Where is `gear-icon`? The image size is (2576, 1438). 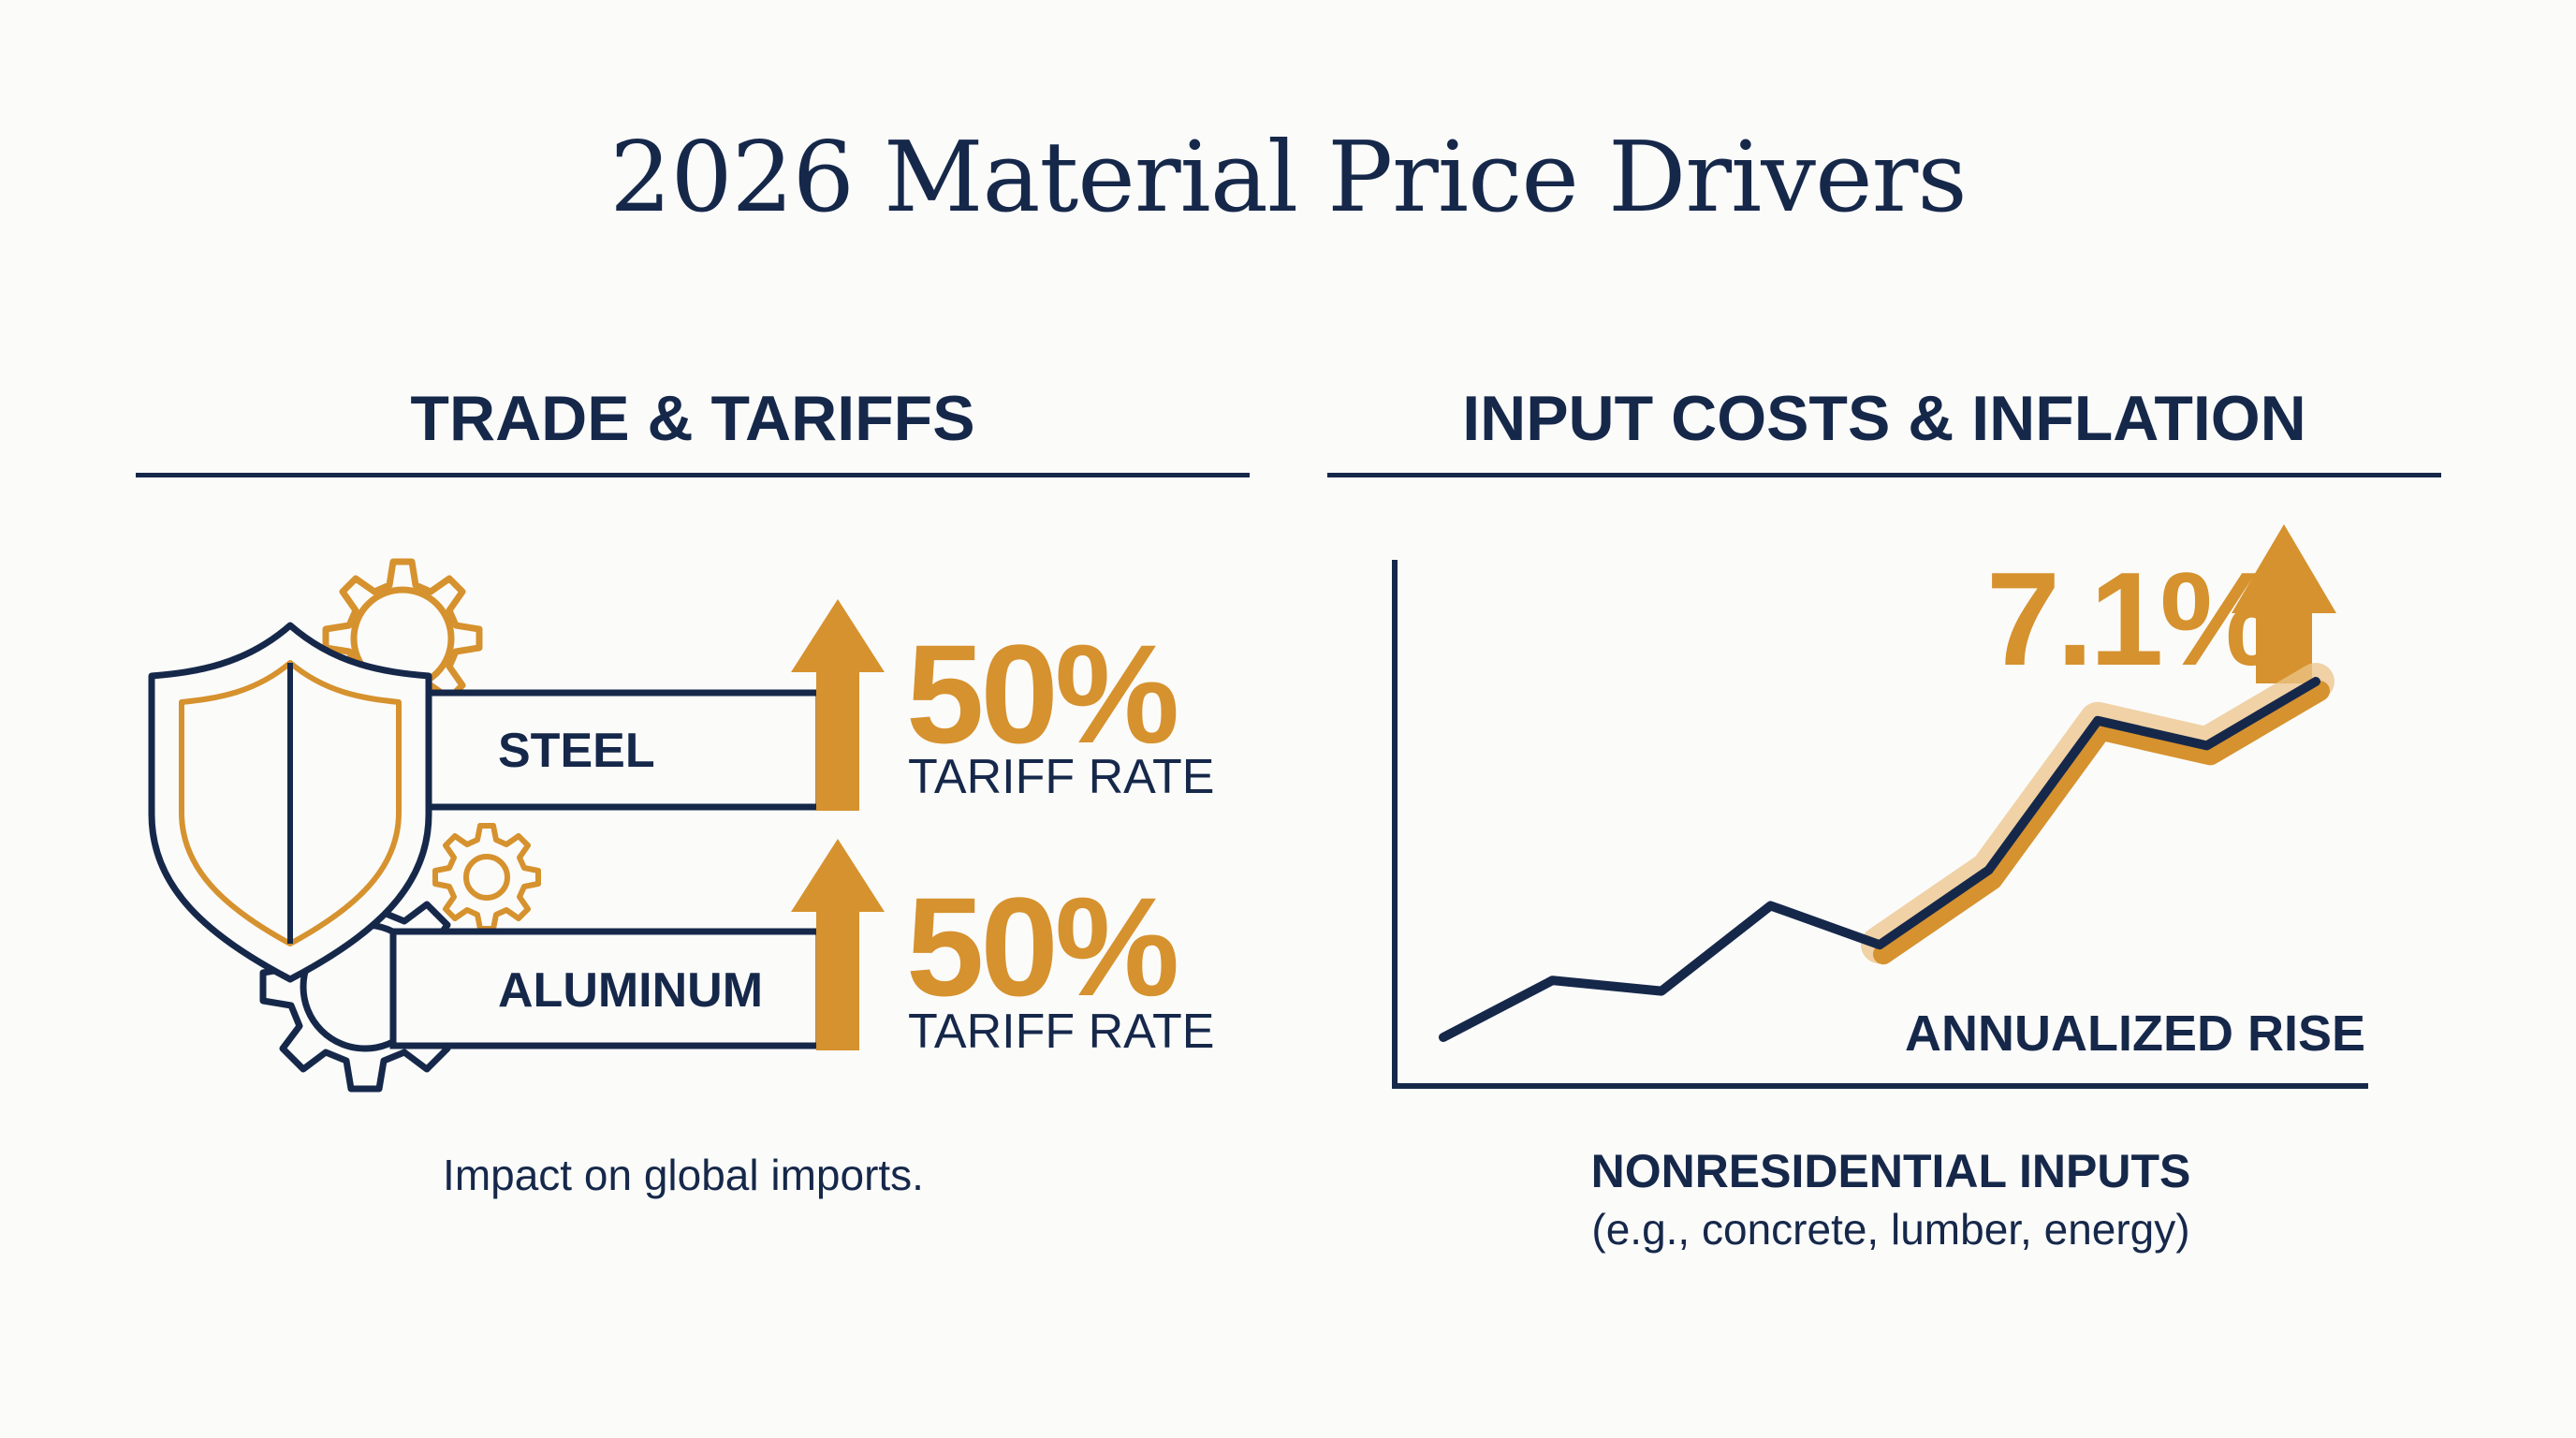
gear-icon is located at coordinates (486, 877).